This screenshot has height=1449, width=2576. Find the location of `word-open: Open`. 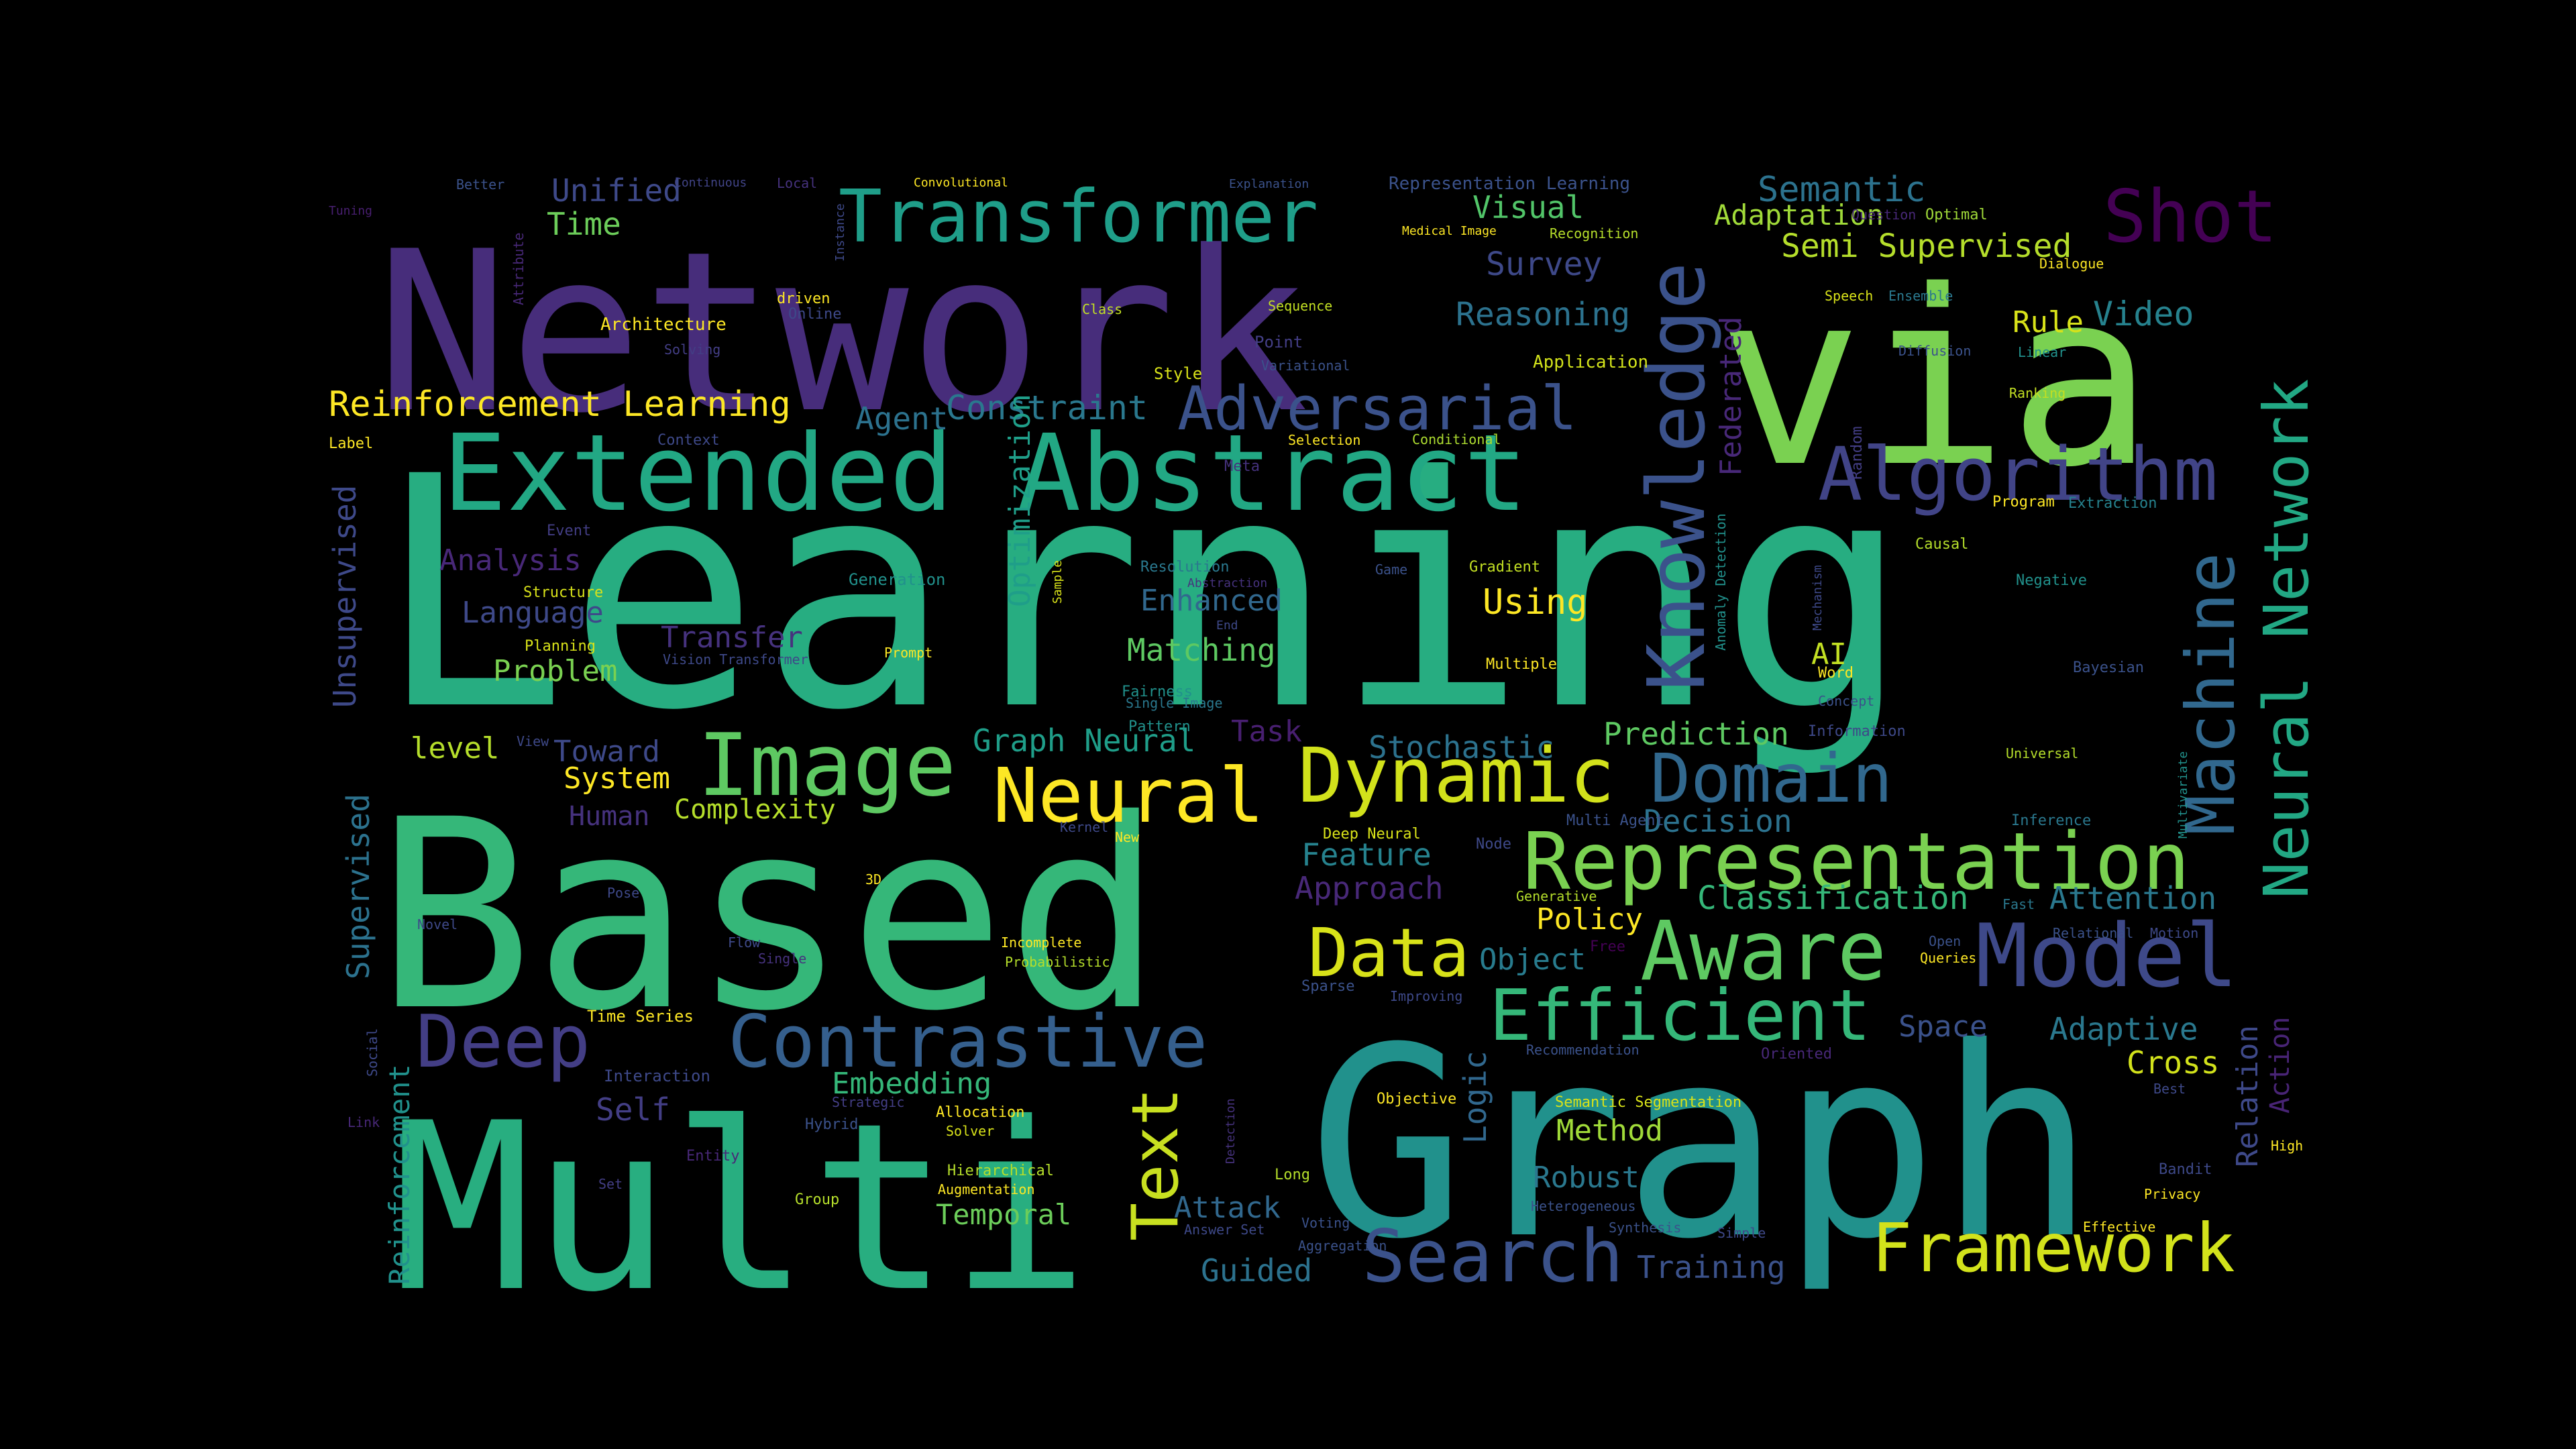

word-open: Open is located at coordinates (1945, 941).